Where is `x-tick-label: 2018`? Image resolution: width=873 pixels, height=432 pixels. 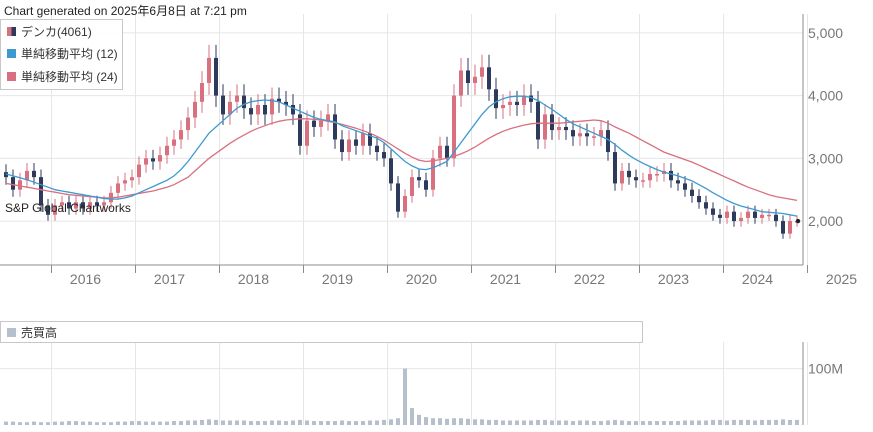 x-tick-label: 2018 is located at coordinates (253, 279).